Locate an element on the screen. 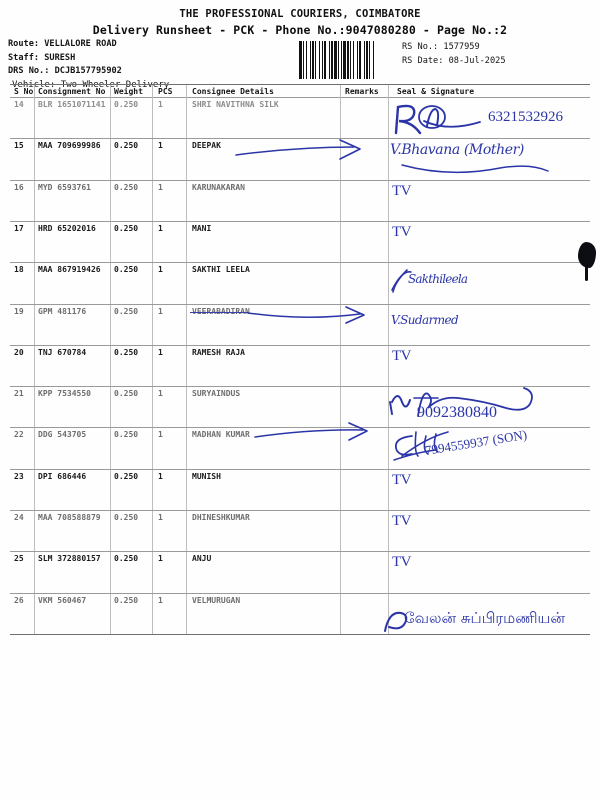 The width and height of the screenshot is (600, 800). cell-sno: 23 is located at coordinates (19, 476).